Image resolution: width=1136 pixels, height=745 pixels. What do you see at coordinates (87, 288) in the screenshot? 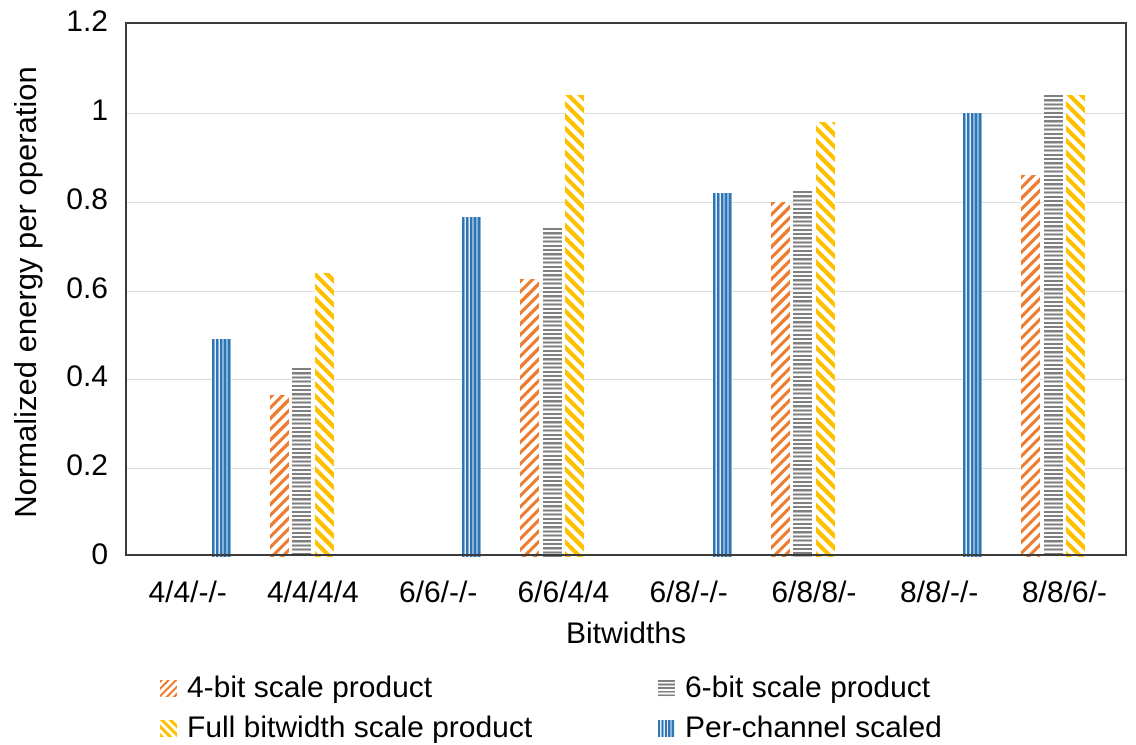
I see `y-tick-label-0.6: 0.6` at bounding box center [87, 288].